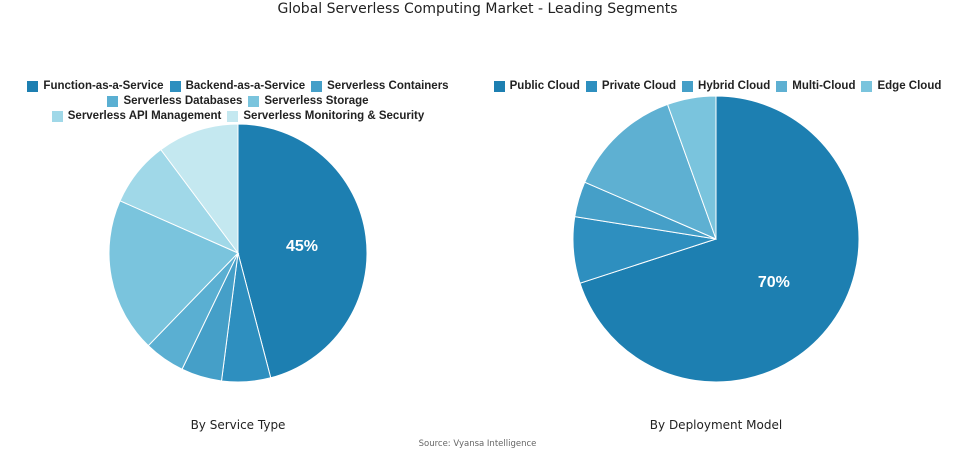 The width and height of the screenshot is (955, 454). I want to click on legend-item-serverless-storage: Serverless Storage, so click(308, 101).